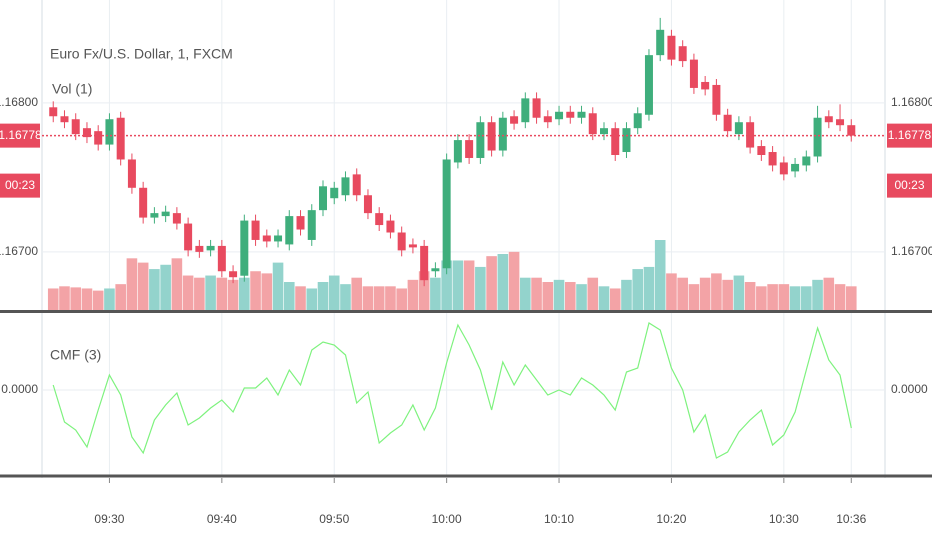  What do you see at coordinates (671, 519) in the screenshot?
I see `x-tick-label: 10:20` at bounding box center [671, 519].